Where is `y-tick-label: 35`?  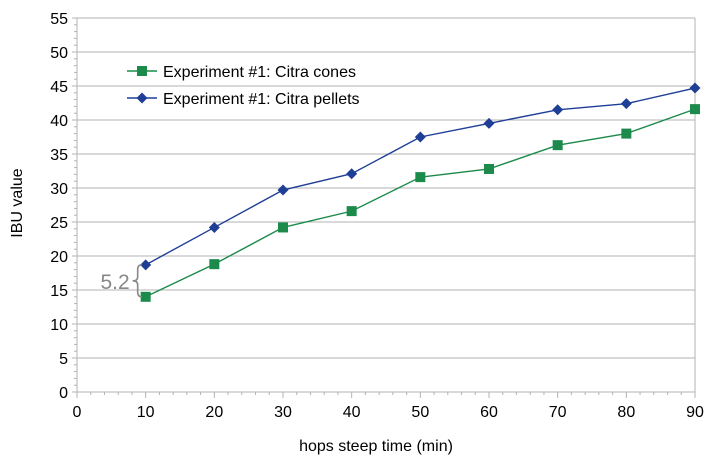 y-tick-label: 35 is located at coordinates (59, 155).